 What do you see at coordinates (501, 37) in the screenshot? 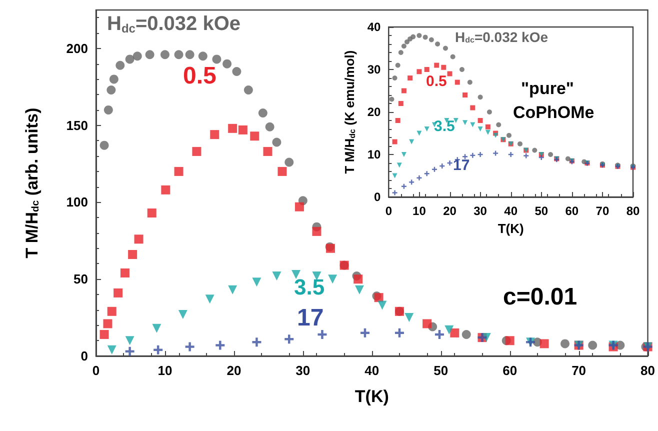
I see `series-label: Hdc=0.032 kOe` at bounding box center [501, 37].